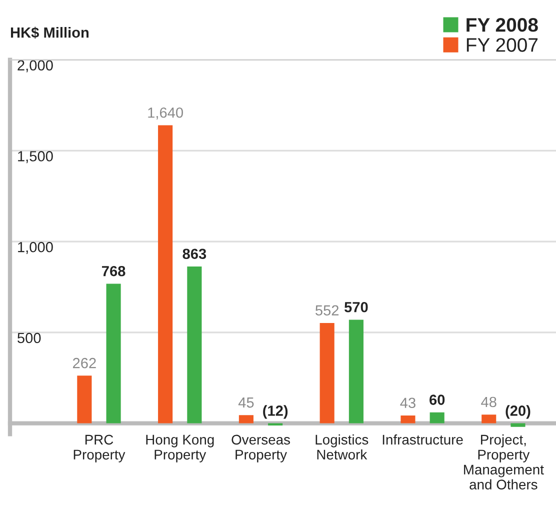  I want to click on x-tick-label: Project, Property Management and Others, so click(504, 462).